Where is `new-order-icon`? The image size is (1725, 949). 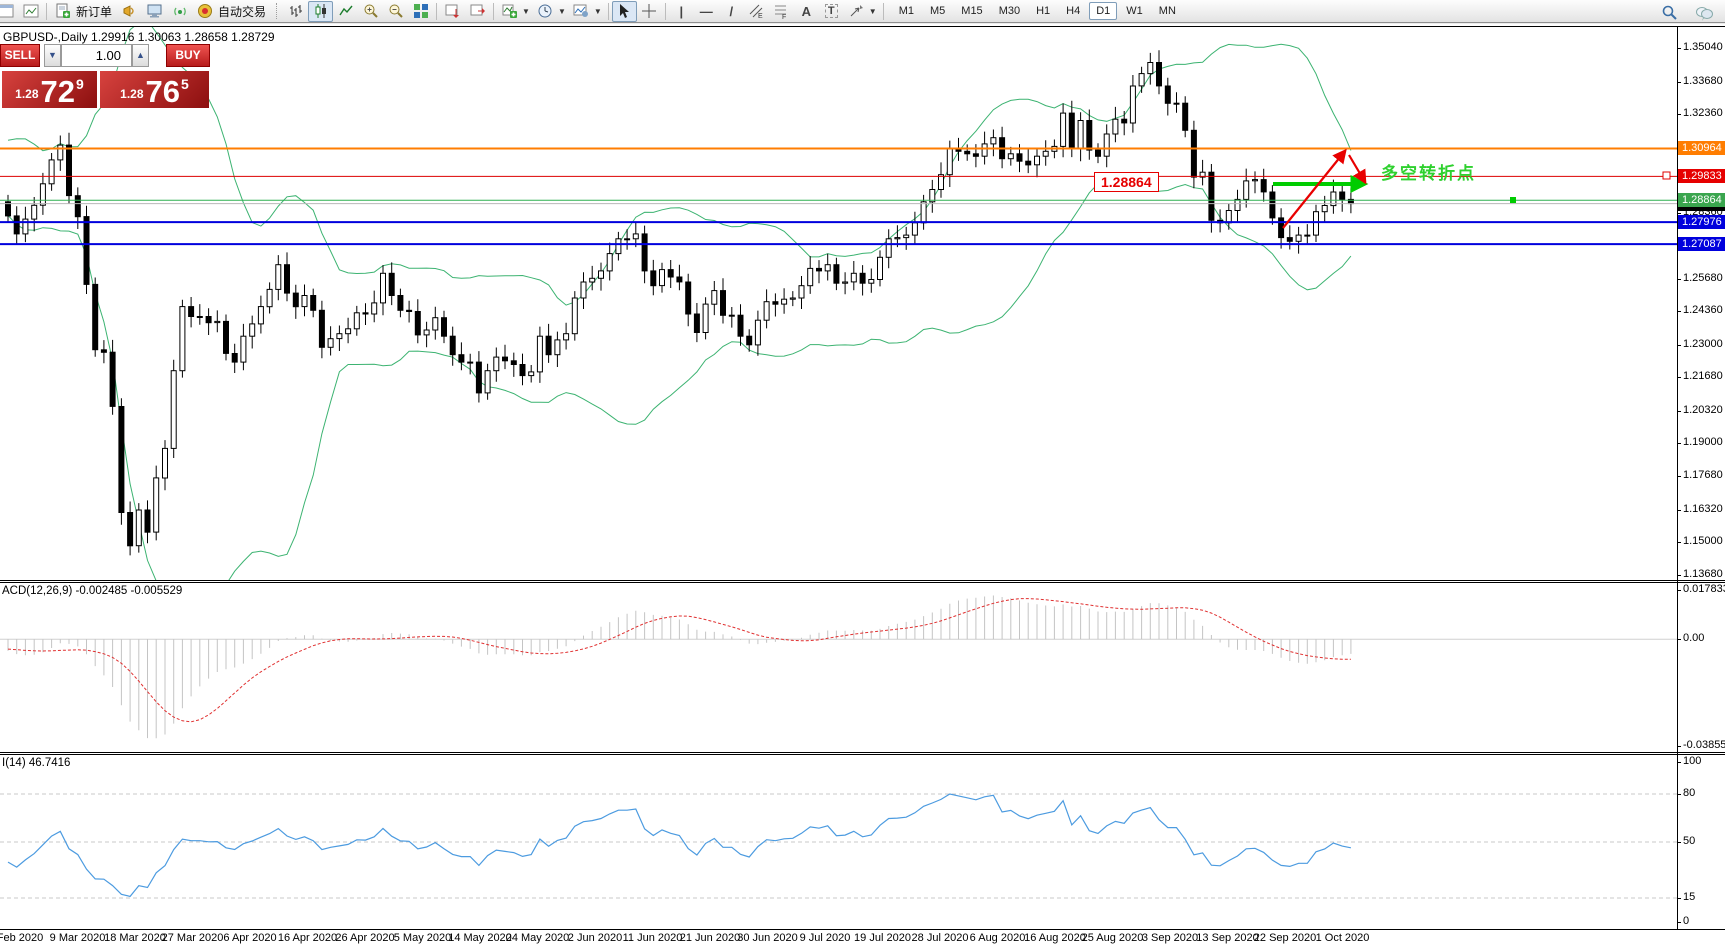 new-order-icon is located at coordinates (62, 11).